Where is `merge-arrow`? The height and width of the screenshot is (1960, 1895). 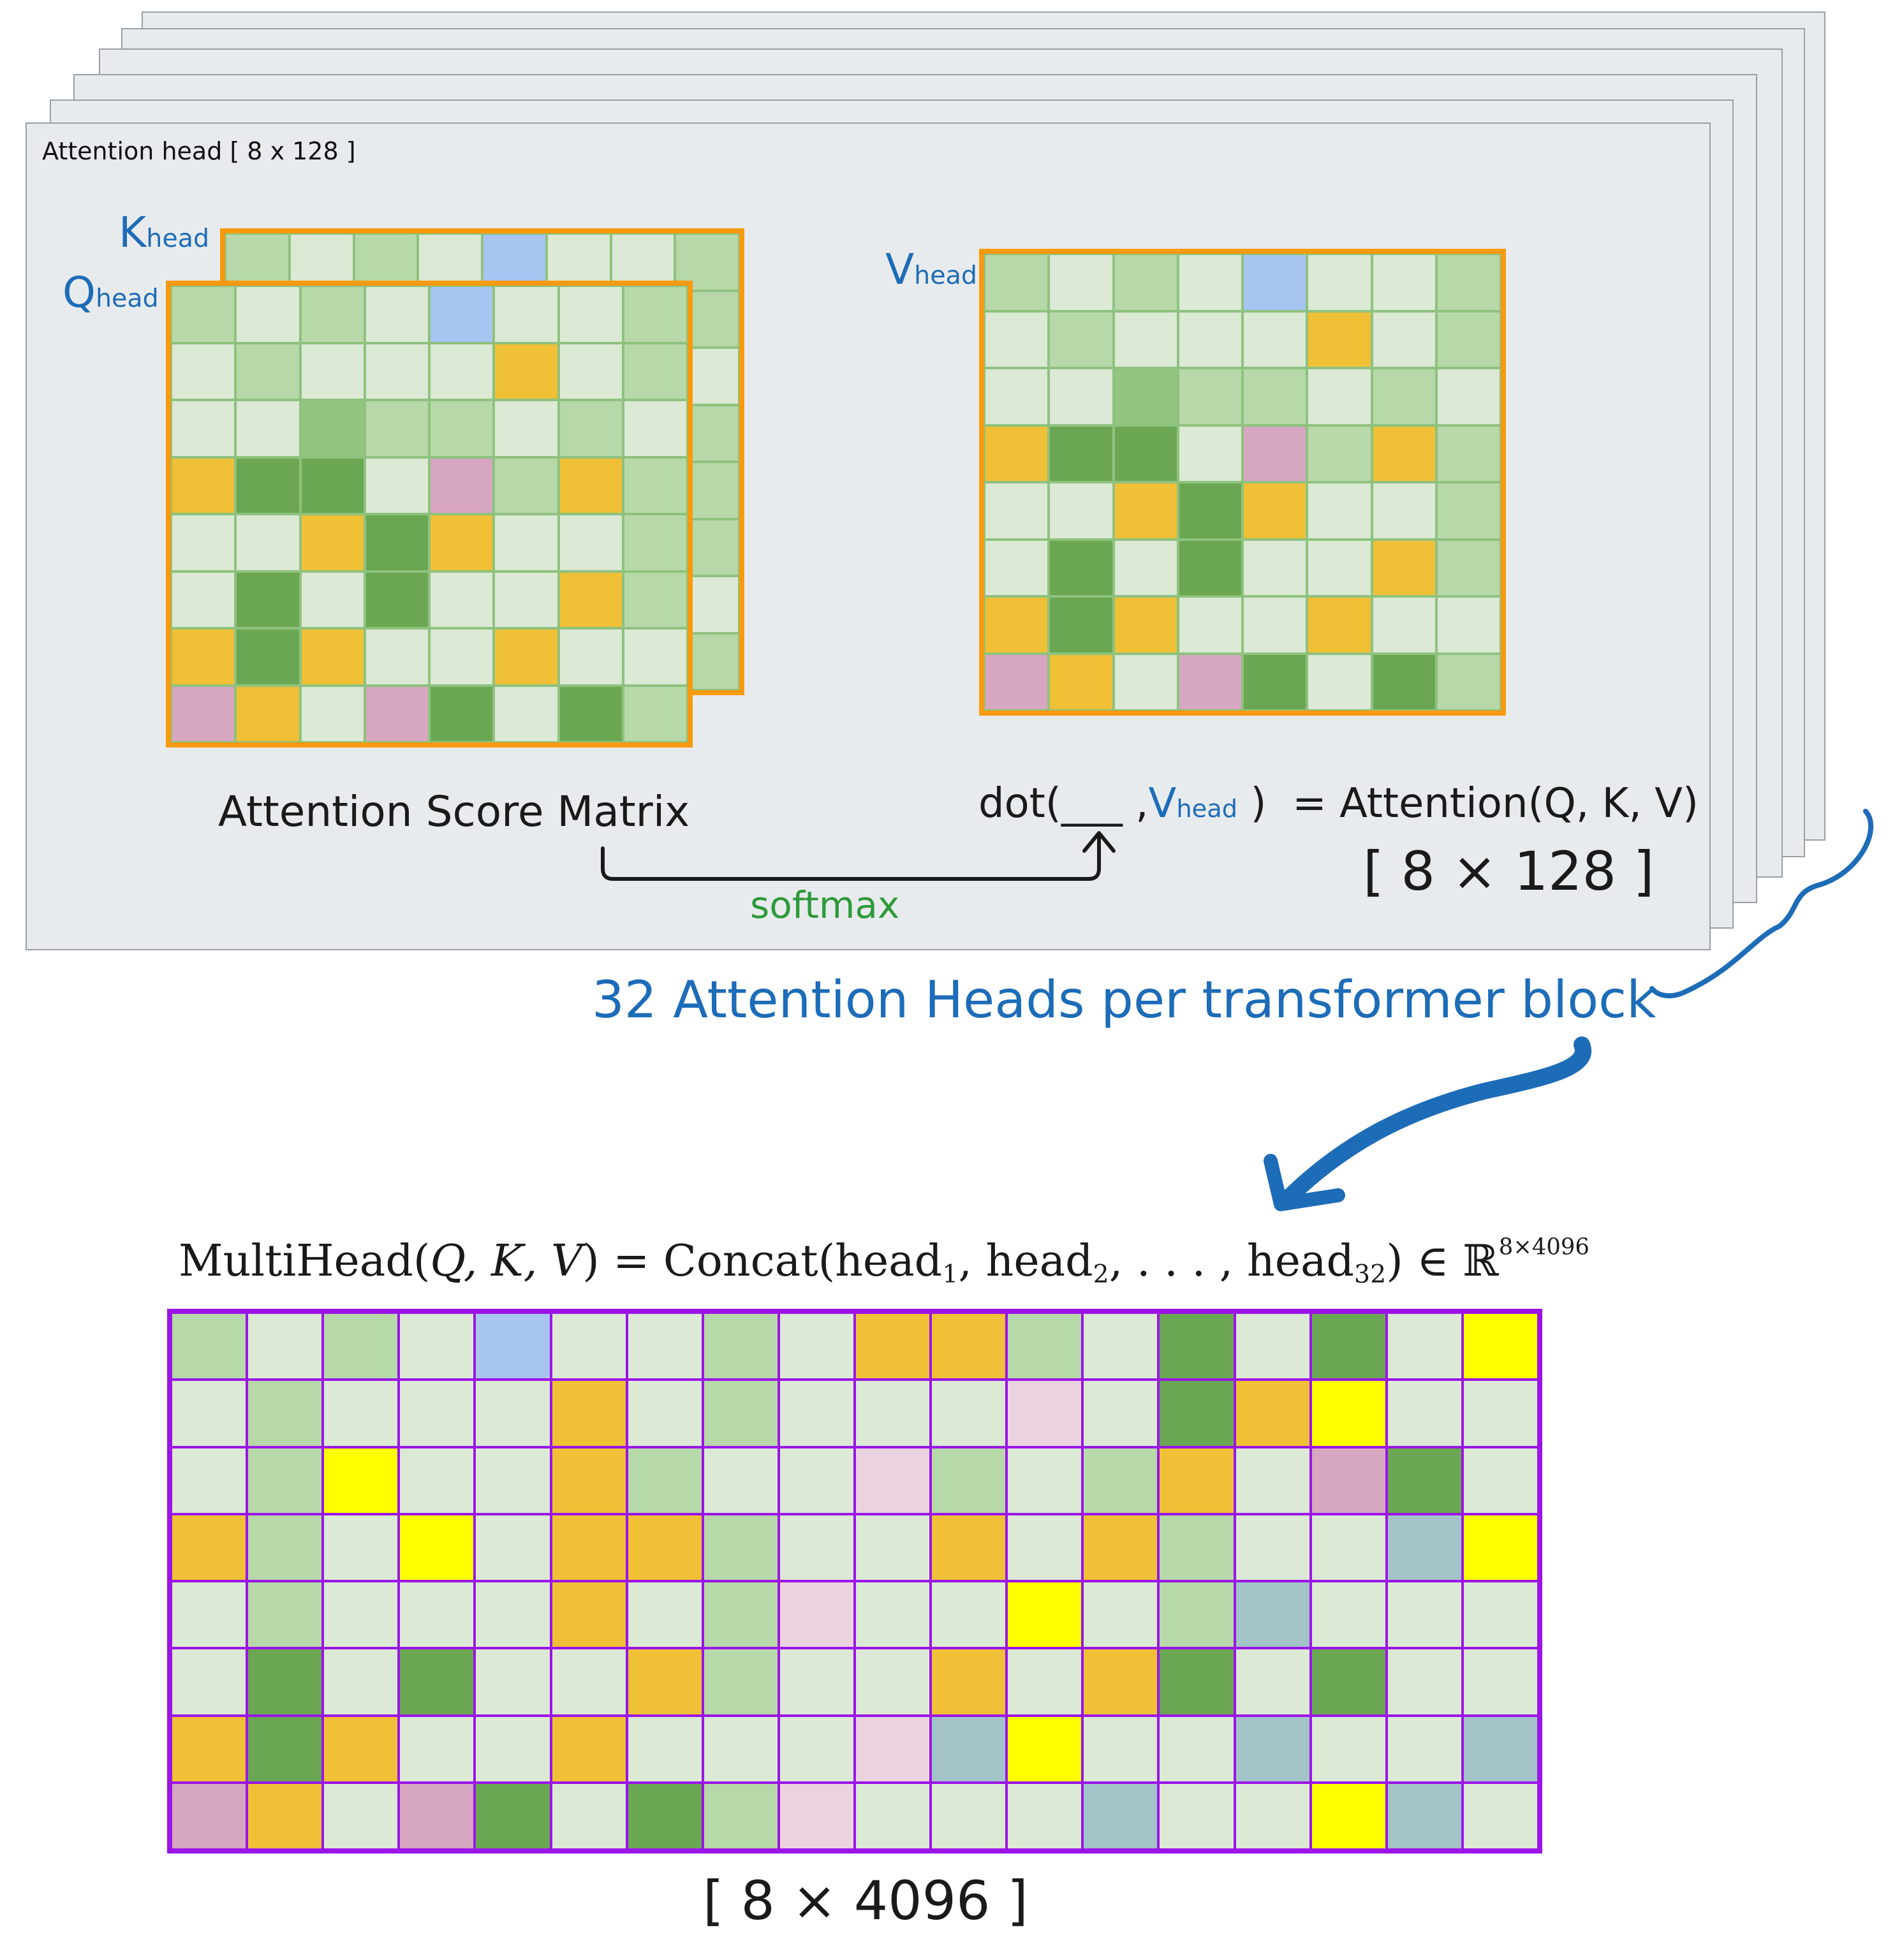 merge-arrow is located at coordinates (1435, 1121).